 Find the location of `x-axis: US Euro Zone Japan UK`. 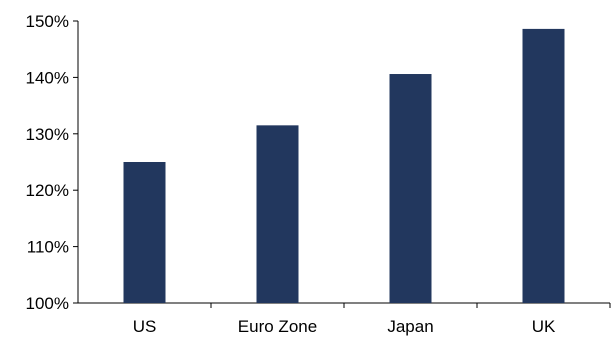

x-axis: US Euro Zone Japan UK is located at coordinates (344, 319).